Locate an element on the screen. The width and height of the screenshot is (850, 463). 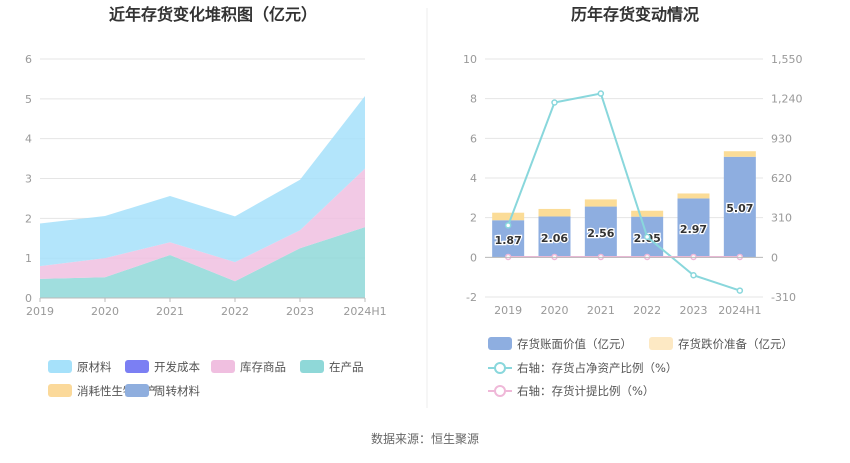
bar-value-label: 1.87 is located at coordinates (508, 240).